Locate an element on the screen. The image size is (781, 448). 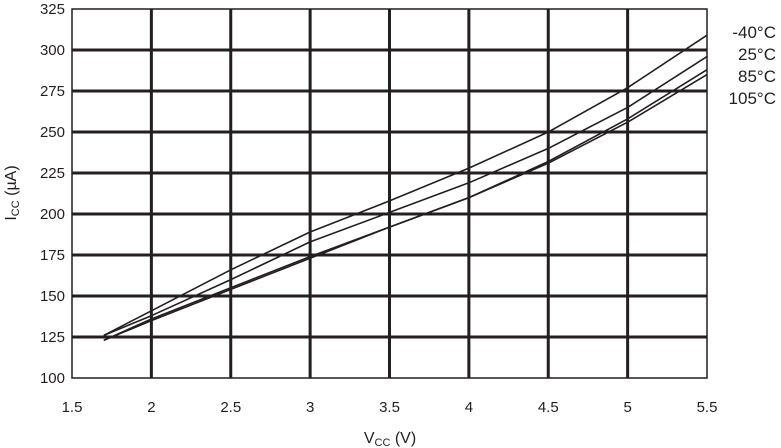
y-tick-label: 275 is located at coordinates (52, 91).